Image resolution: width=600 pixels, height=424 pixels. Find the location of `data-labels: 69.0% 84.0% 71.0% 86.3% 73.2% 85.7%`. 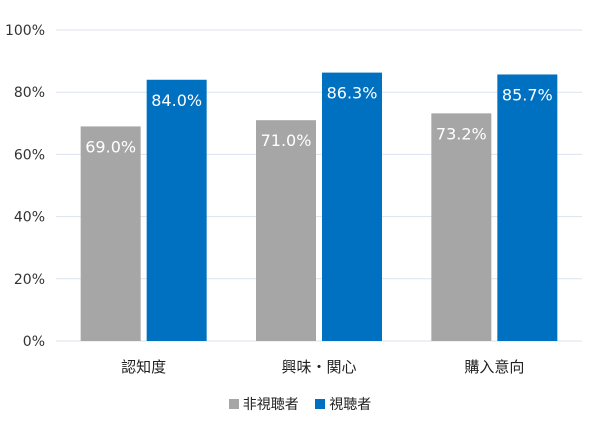

data-labels: 69.0% 84.0% 71.0% 86.3% 73.2% 85.7% is located at coordinates (318, 120).